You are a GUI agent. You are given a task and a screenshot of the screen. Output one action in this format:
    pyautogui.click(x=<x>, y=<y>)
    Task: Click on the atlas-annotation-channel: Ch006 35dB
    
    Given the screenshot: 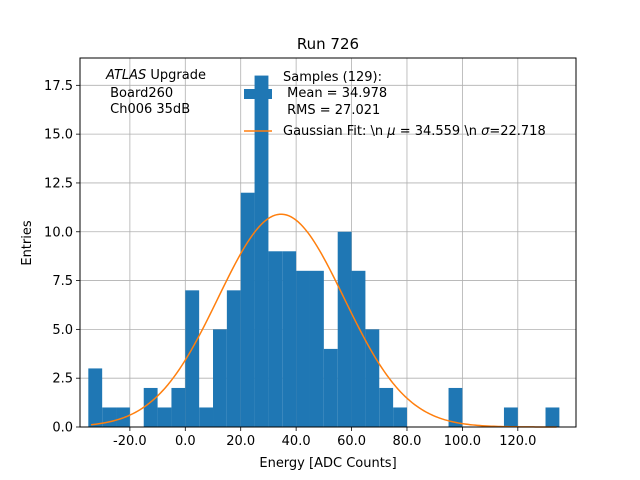 What is the action you would take?
    pyautogui.click(x=148, y=109)
    